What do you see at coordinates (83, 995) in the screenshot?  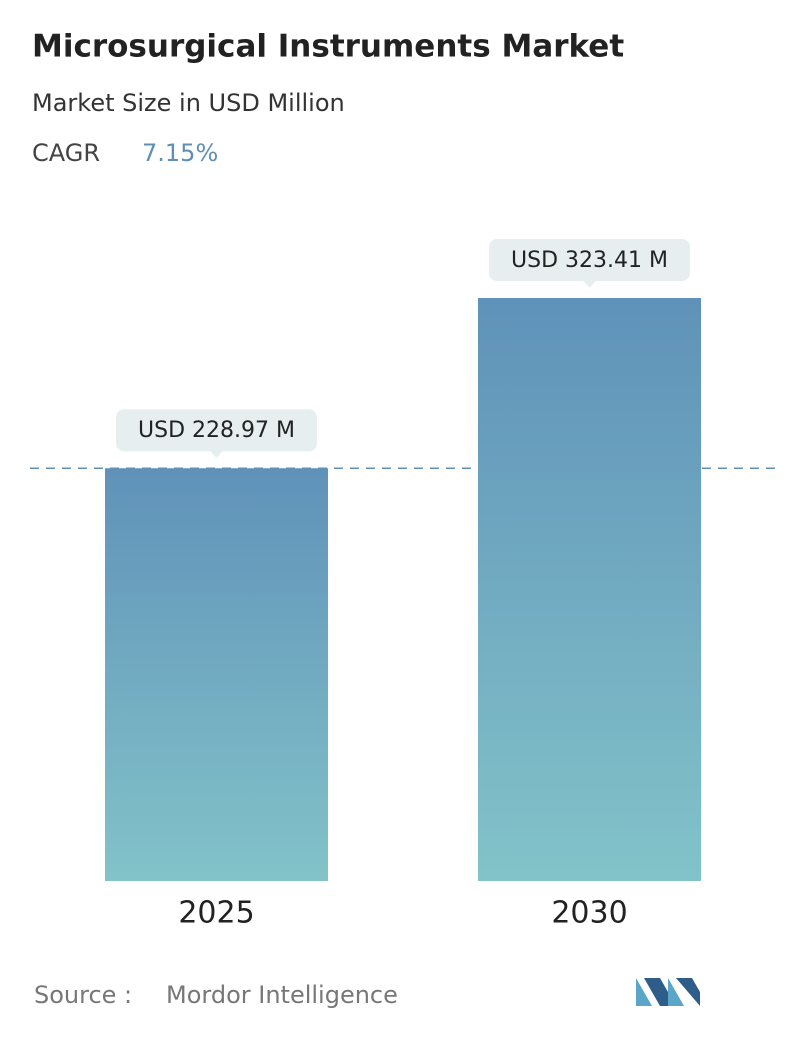 I see `source-label: Source :` at bounding box center [83, 995].